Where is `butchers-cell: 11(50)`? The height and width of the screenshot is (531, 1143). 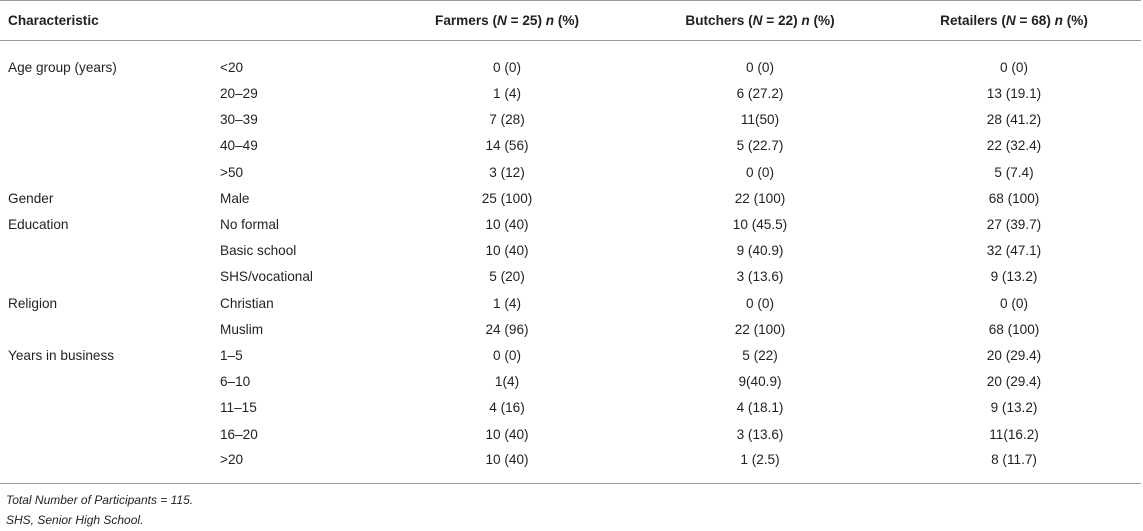 butchers-cell: 11(50) is located at coordinates (760, 120).